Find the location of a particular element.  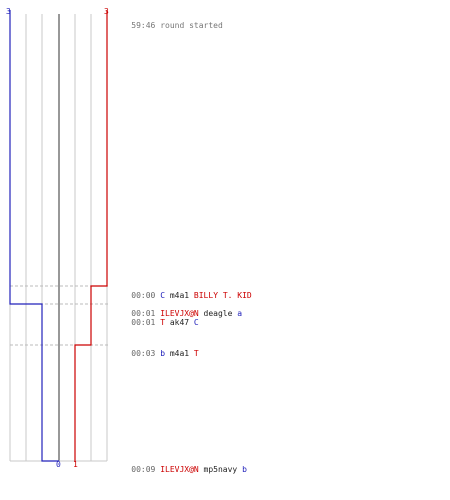

event-victim: b is located at coordinates (244, 469).